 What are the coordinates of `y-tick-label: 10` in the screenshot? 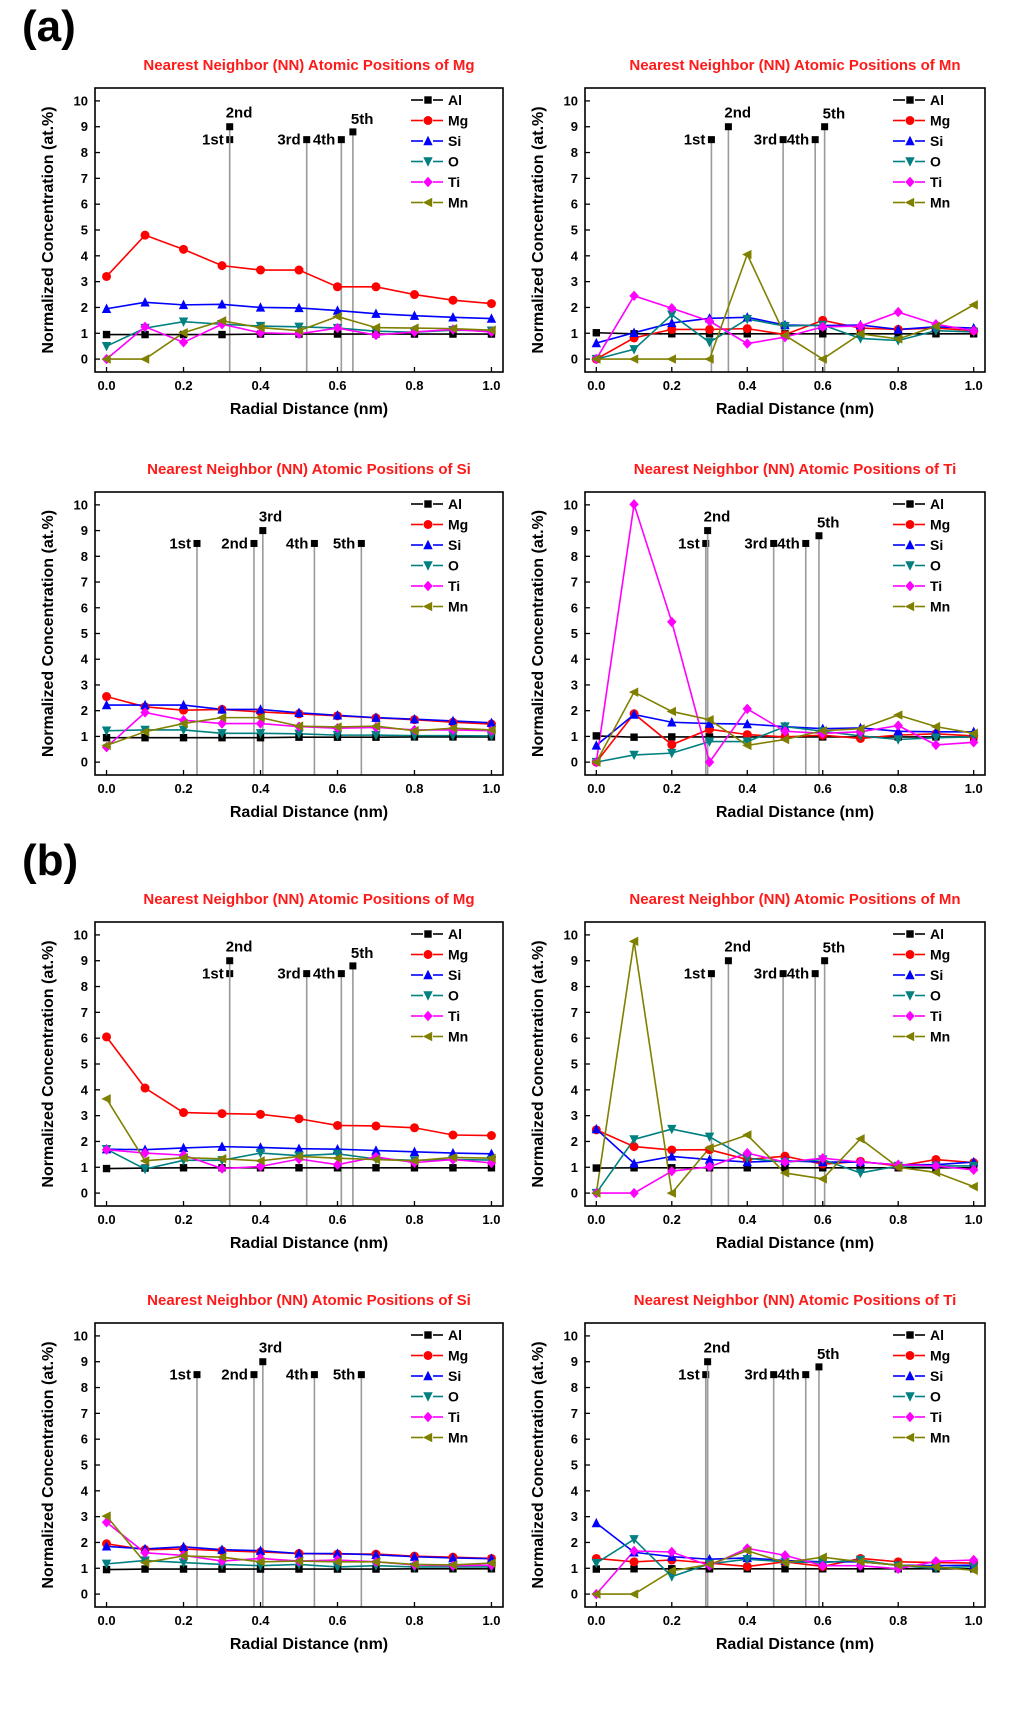 It's located at (571, 504).